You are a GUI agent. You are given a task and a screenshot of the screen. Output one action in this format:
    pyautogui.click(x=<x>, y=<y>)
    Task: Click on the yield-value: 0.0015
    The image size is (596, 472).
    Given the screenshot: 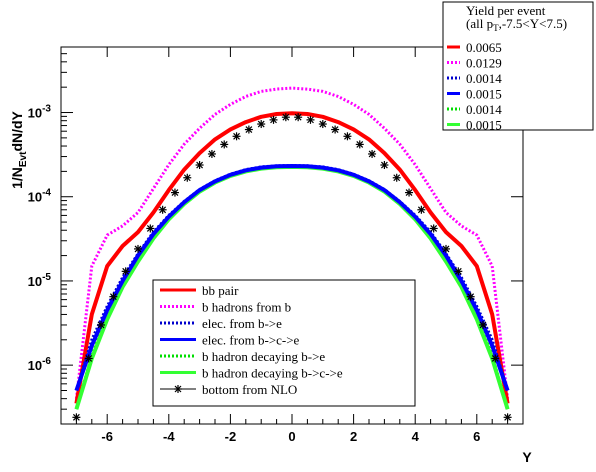 What is the action you would take?
    pyautogui.click(x=484, y=94)
    